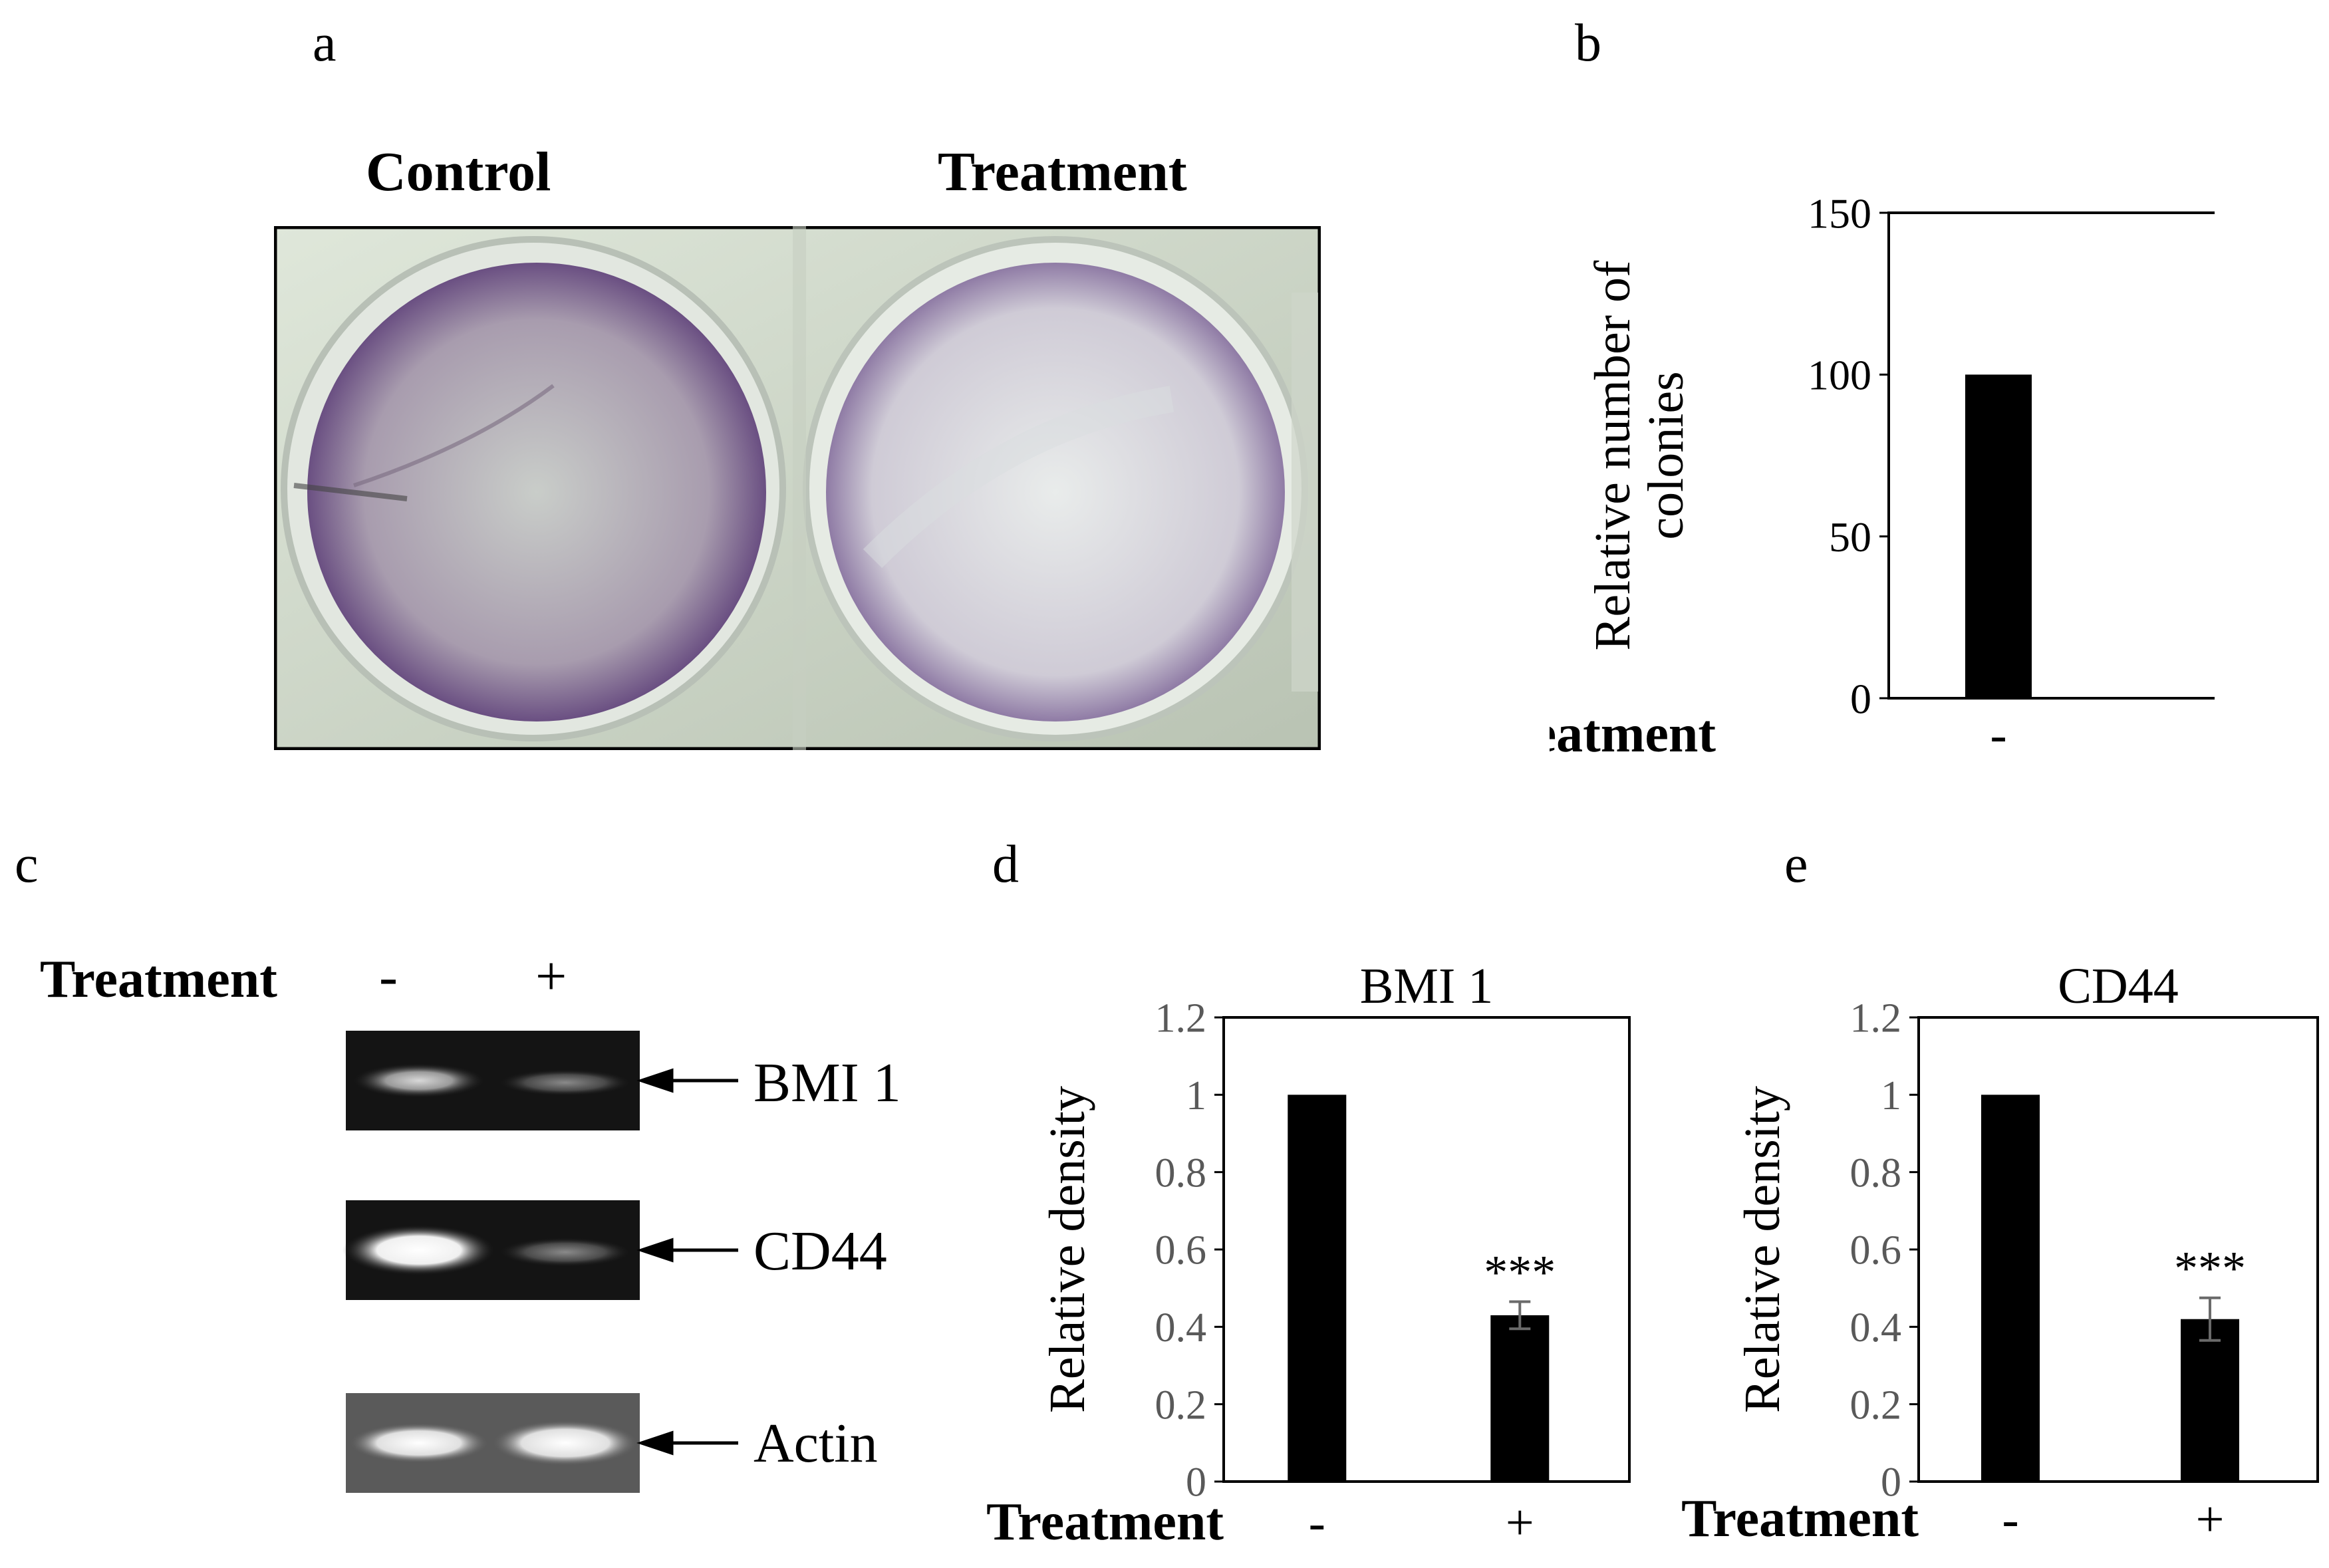 This screenshot has width=2329, height=1568. What do you see at coordinates (1666, 455) in the screenshot?
I see `y-axis-label: colonies` at bounding box center [1666, 455].